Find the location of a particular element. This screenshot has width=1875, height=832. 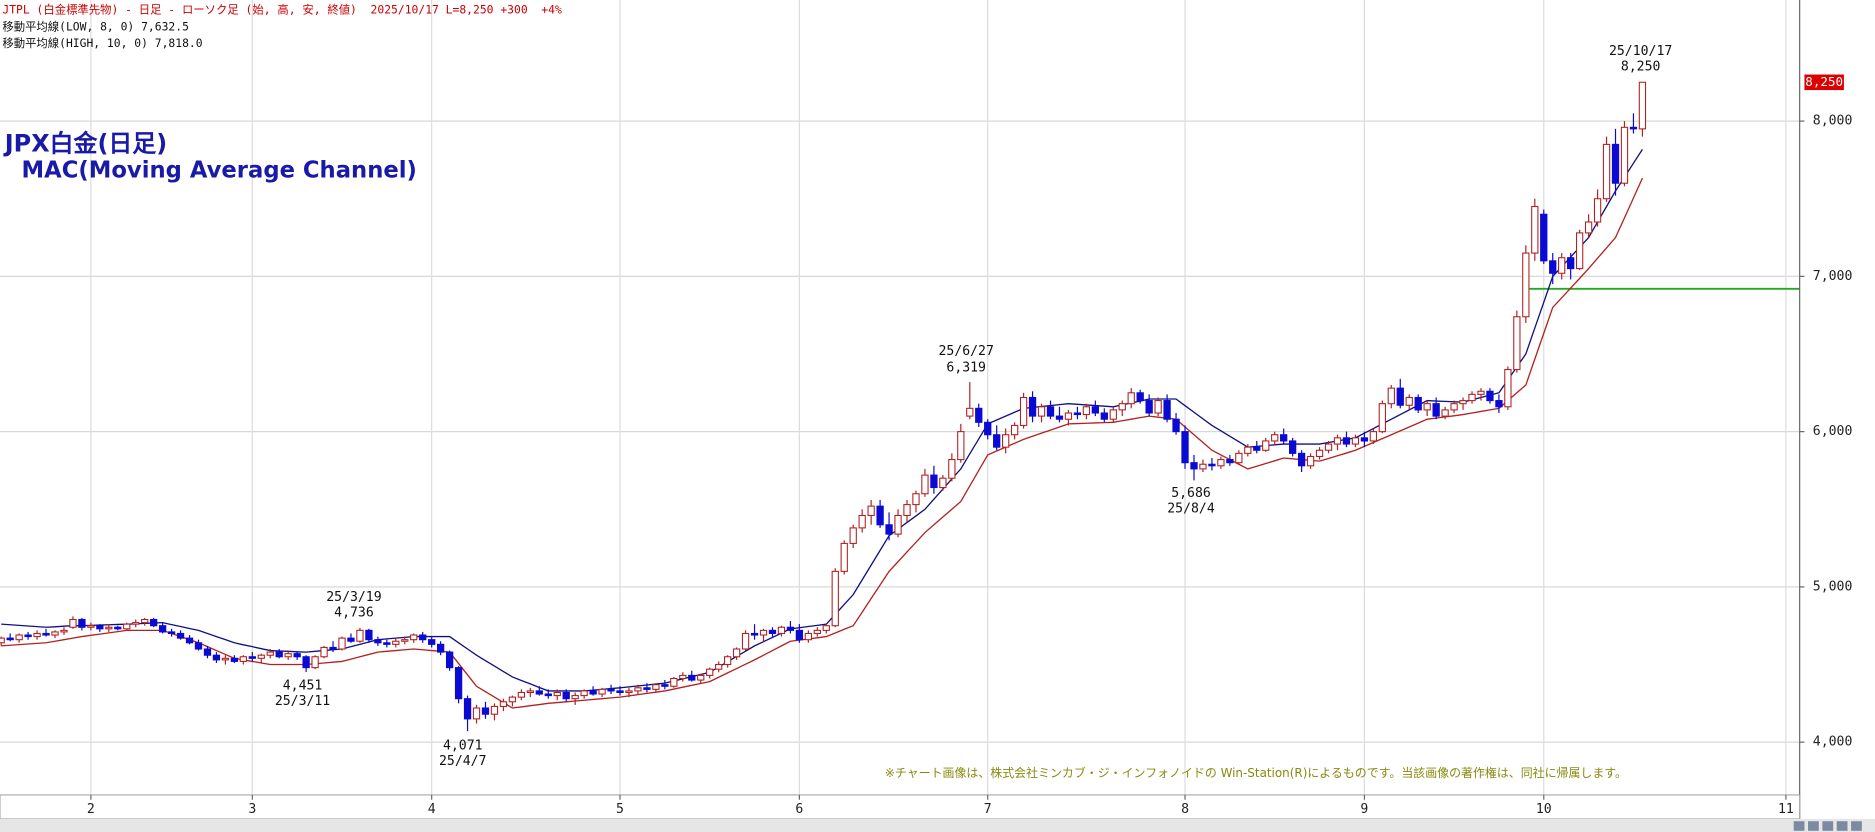

x-tick-label: 10 is located at coordinates (1544, 809).